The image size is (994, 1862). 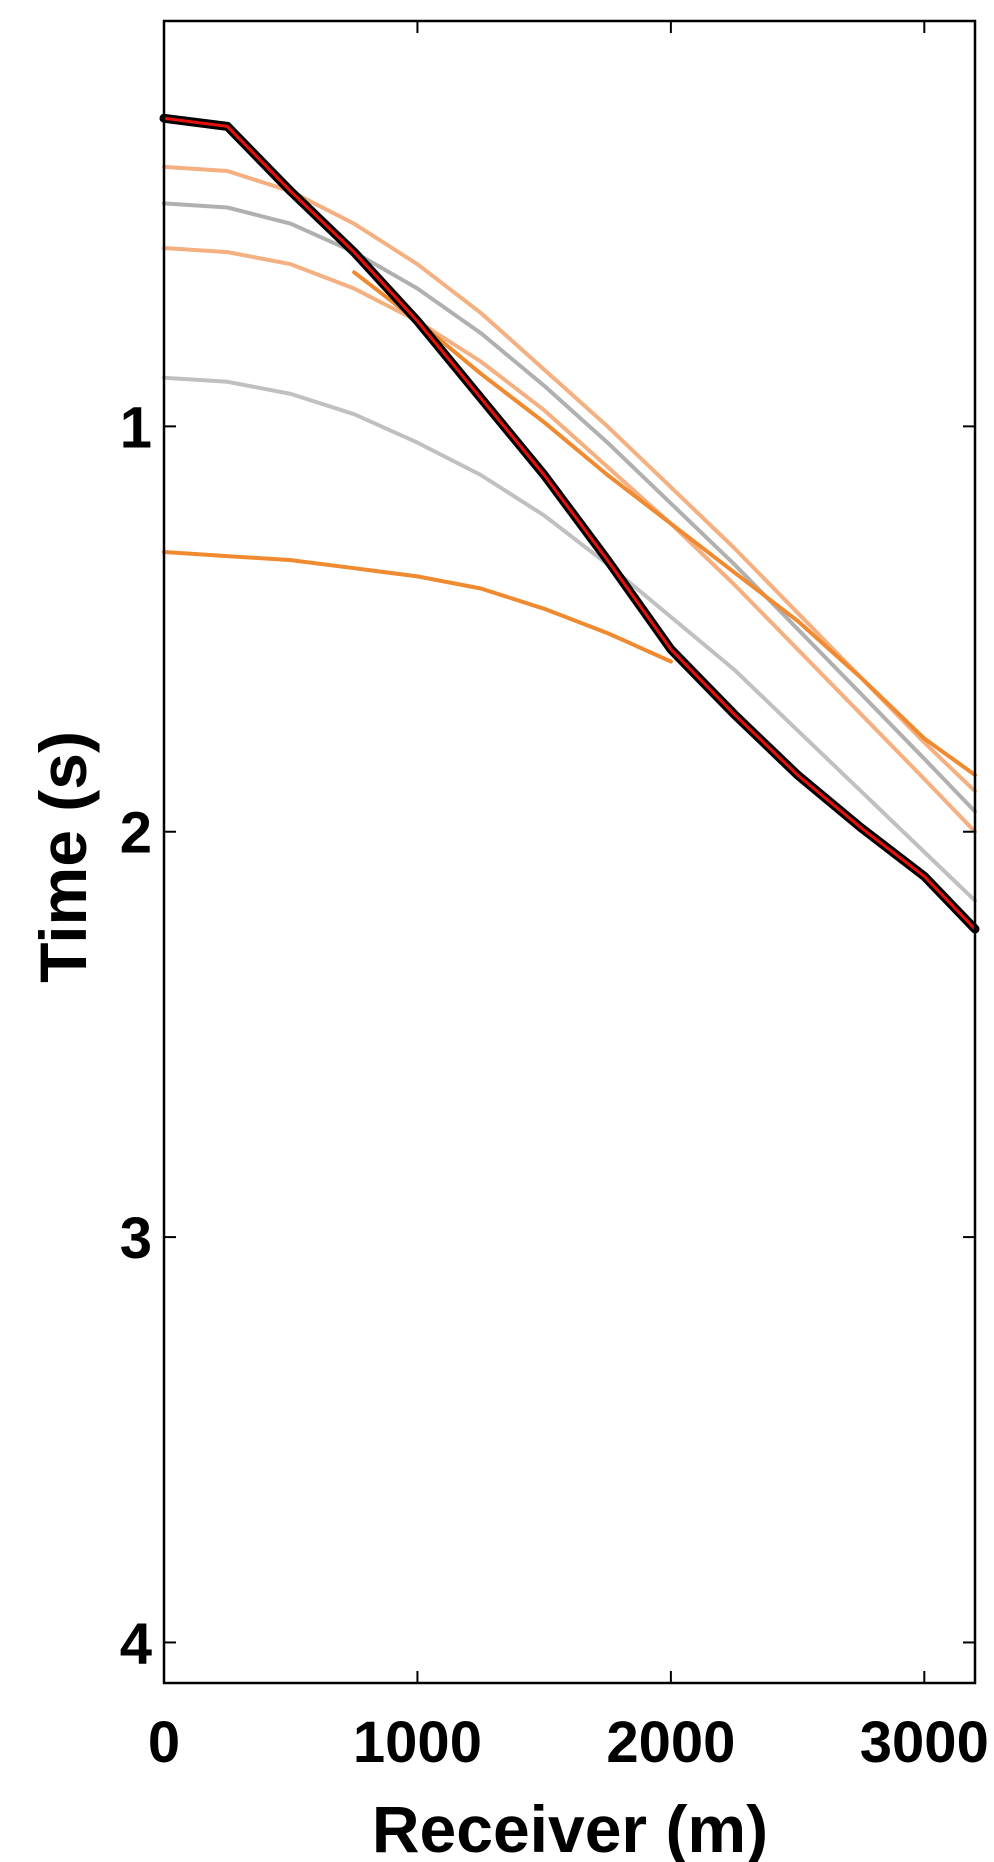 I want to click on x-tick-label: 1000, so click(x=417, y=1742).